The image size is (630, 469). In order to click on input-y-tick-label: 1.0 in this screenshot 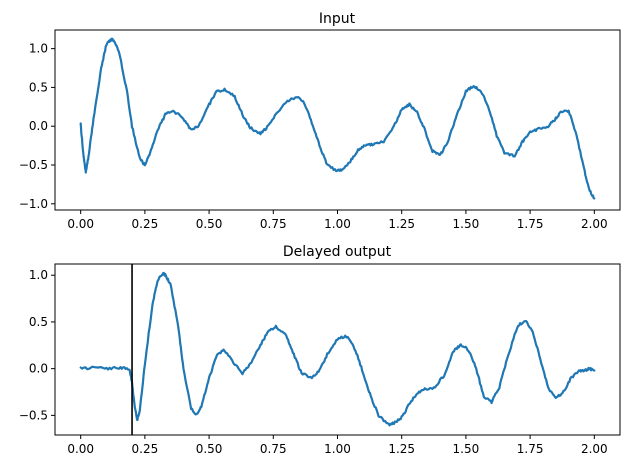, I will do `click(38, 49)`.